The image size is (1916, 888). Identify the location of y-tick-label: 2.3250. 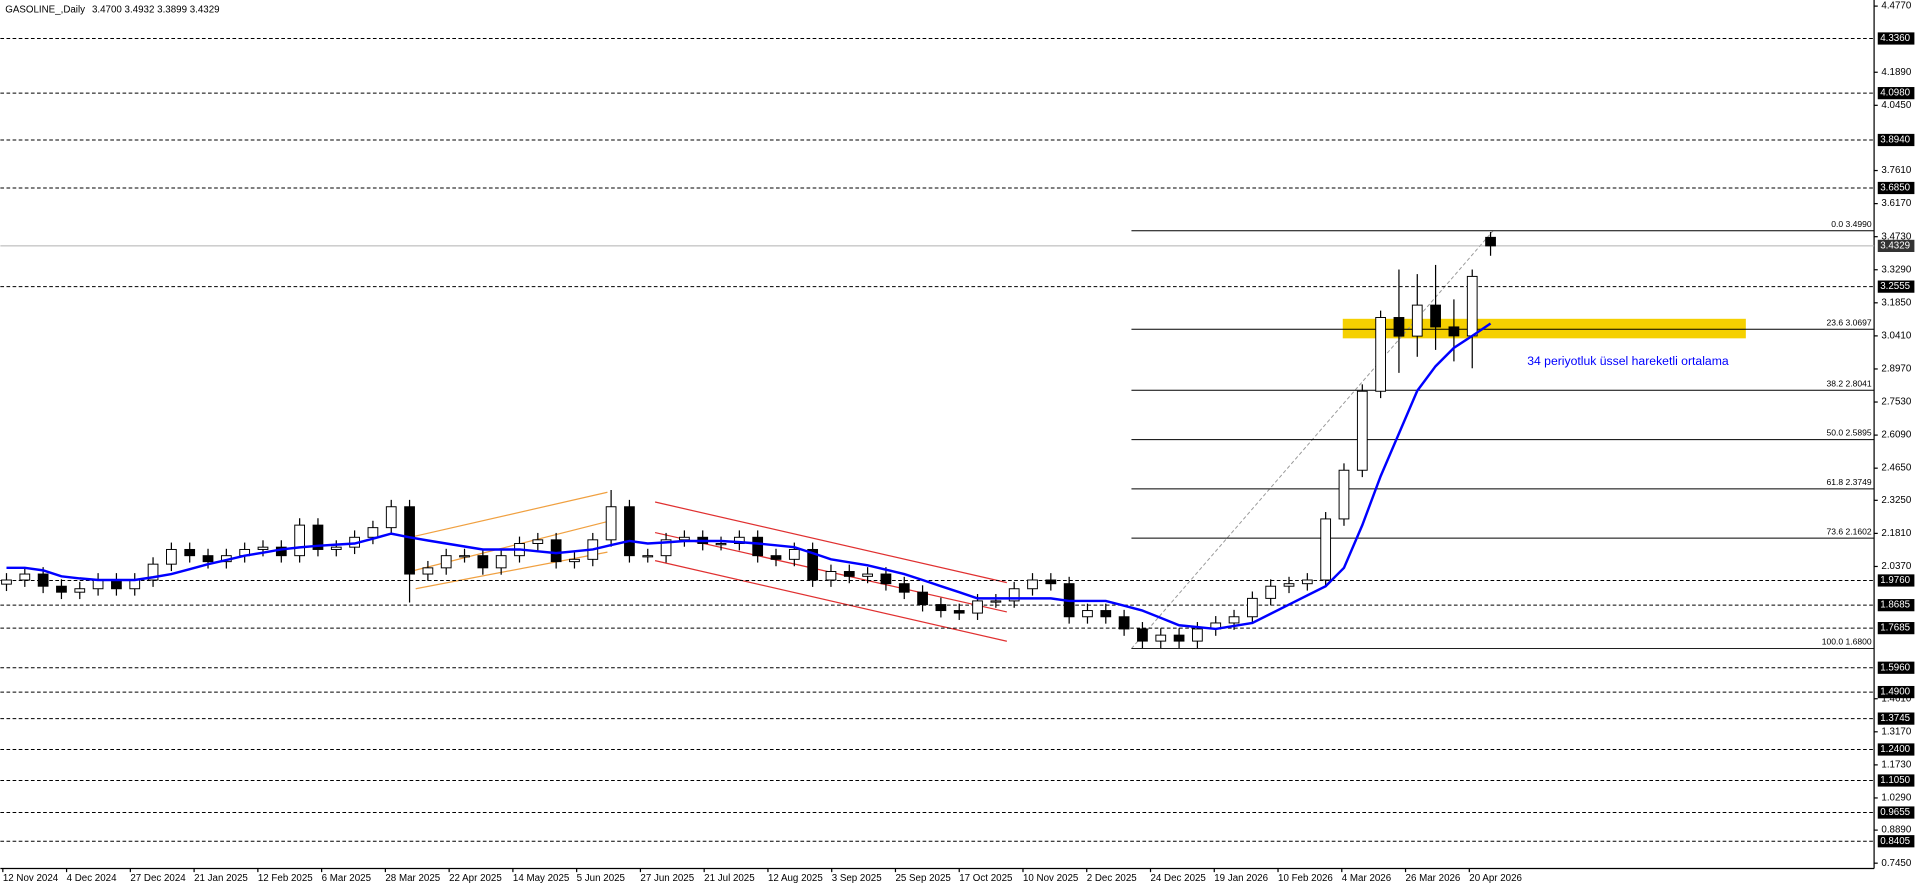
(1896, 500).